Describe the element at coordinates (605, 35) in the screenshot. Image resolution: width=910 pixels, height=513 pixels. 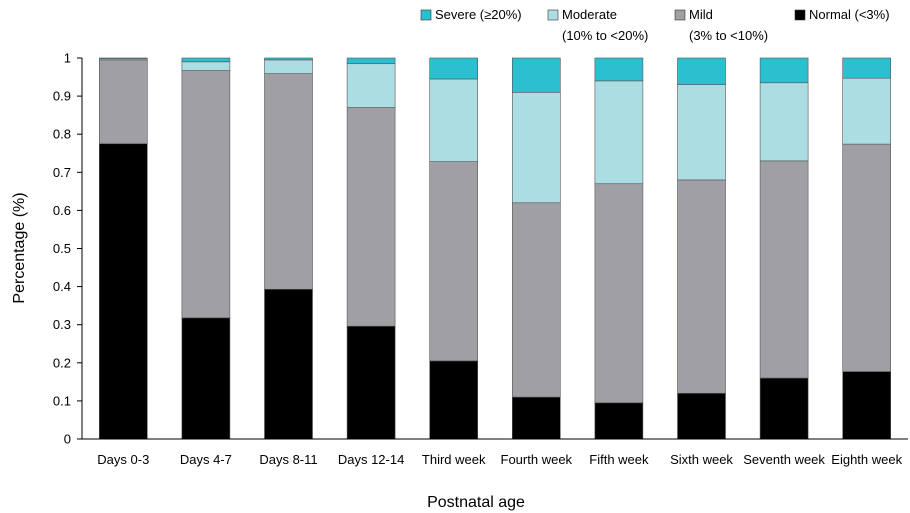
I see `legend-label-line2: (10% to <20%)` at that location.